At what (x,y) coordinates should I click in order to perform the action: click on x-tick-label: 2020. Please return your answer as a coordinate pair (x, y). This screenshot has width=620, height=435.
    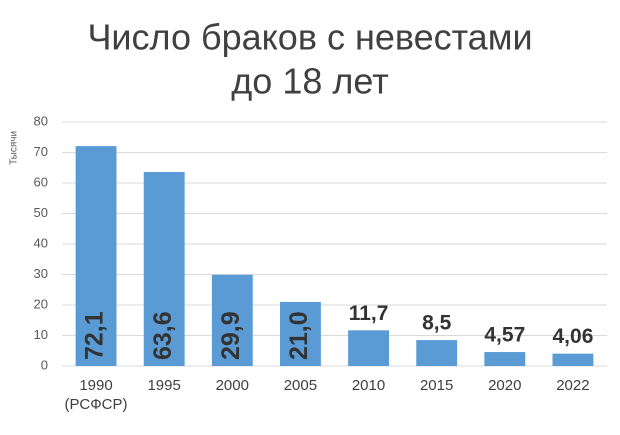
    Looking at the image, I should click on (505, 385).